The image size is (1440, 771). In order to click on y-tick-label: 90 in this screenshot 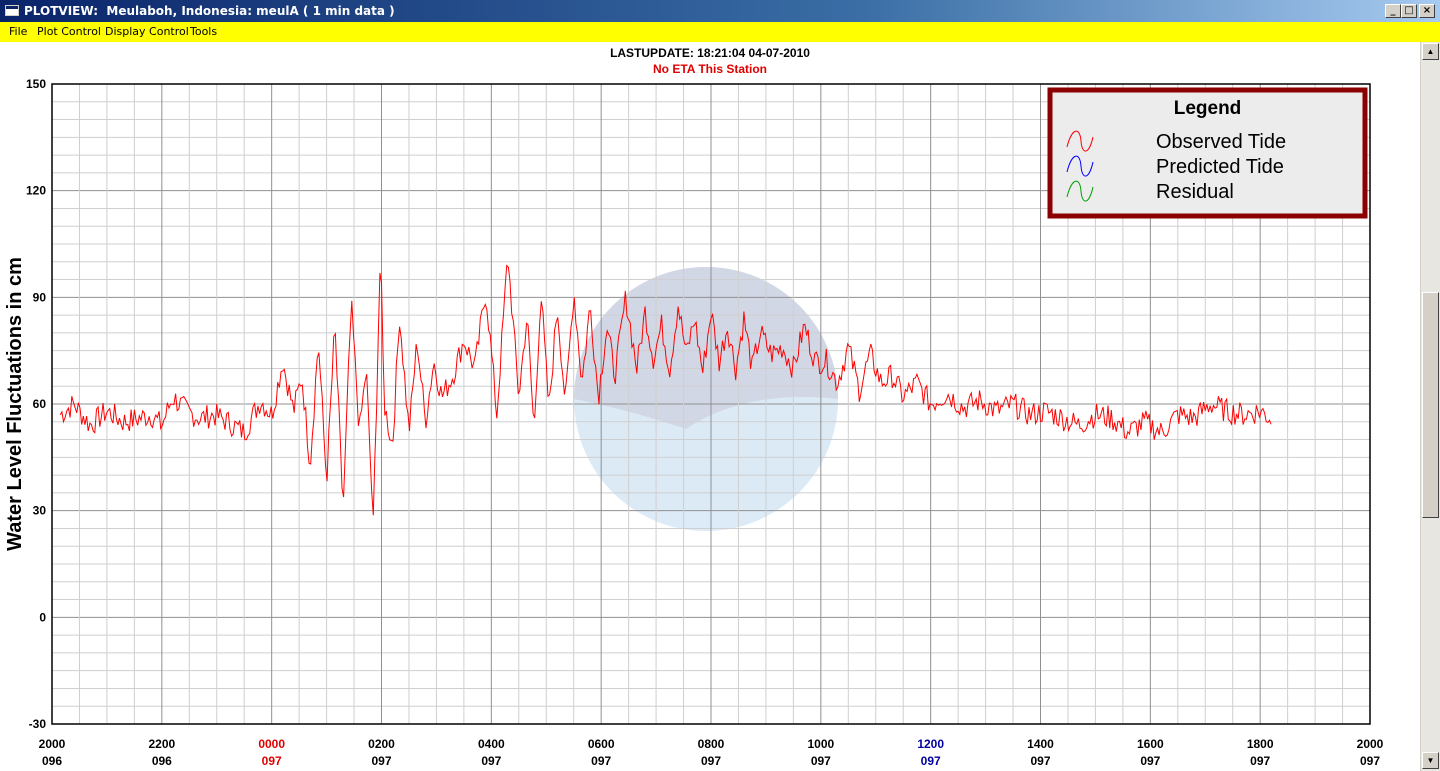, I will do `click(40, 297)`.